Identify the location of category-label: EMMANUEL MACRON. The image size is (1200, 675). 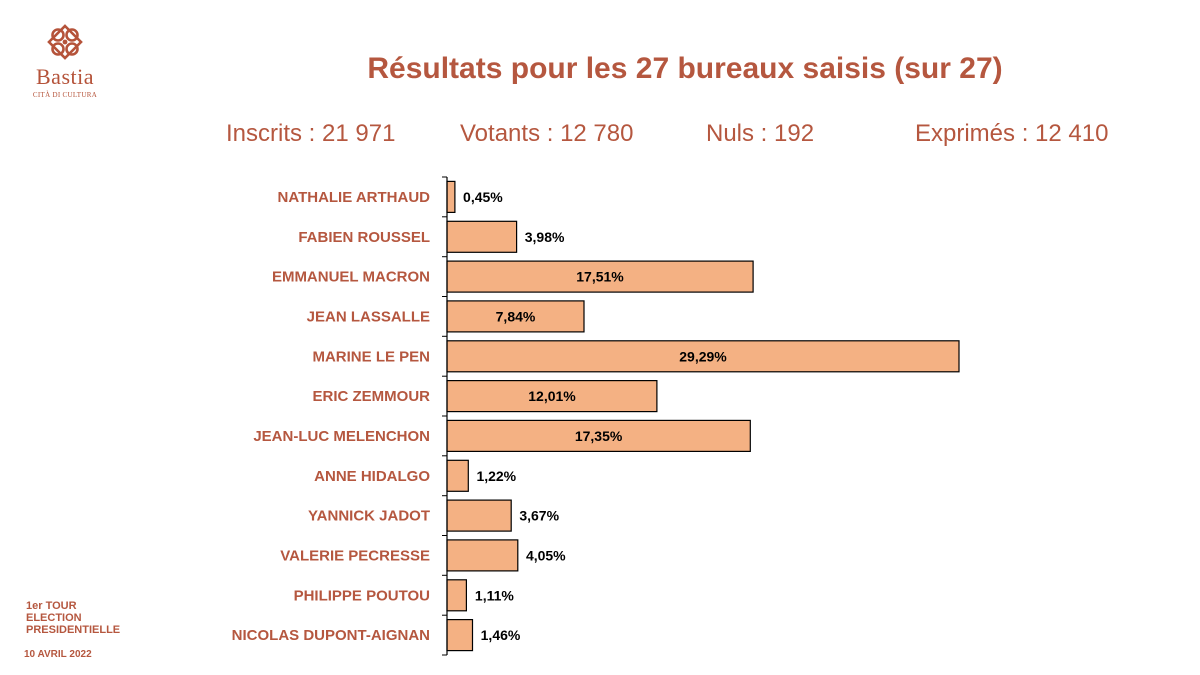
(351, 277).